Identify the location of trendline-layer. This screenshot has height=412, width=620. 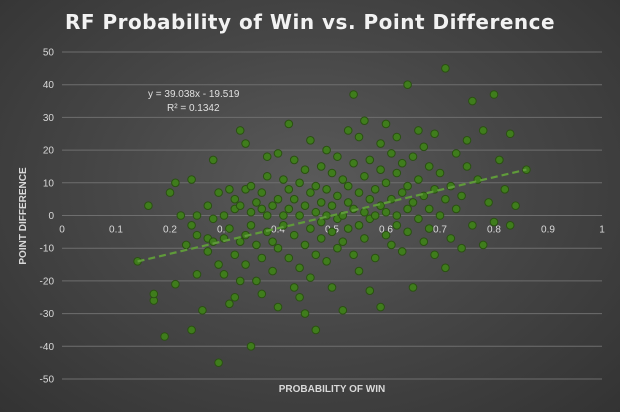
(332, 215).